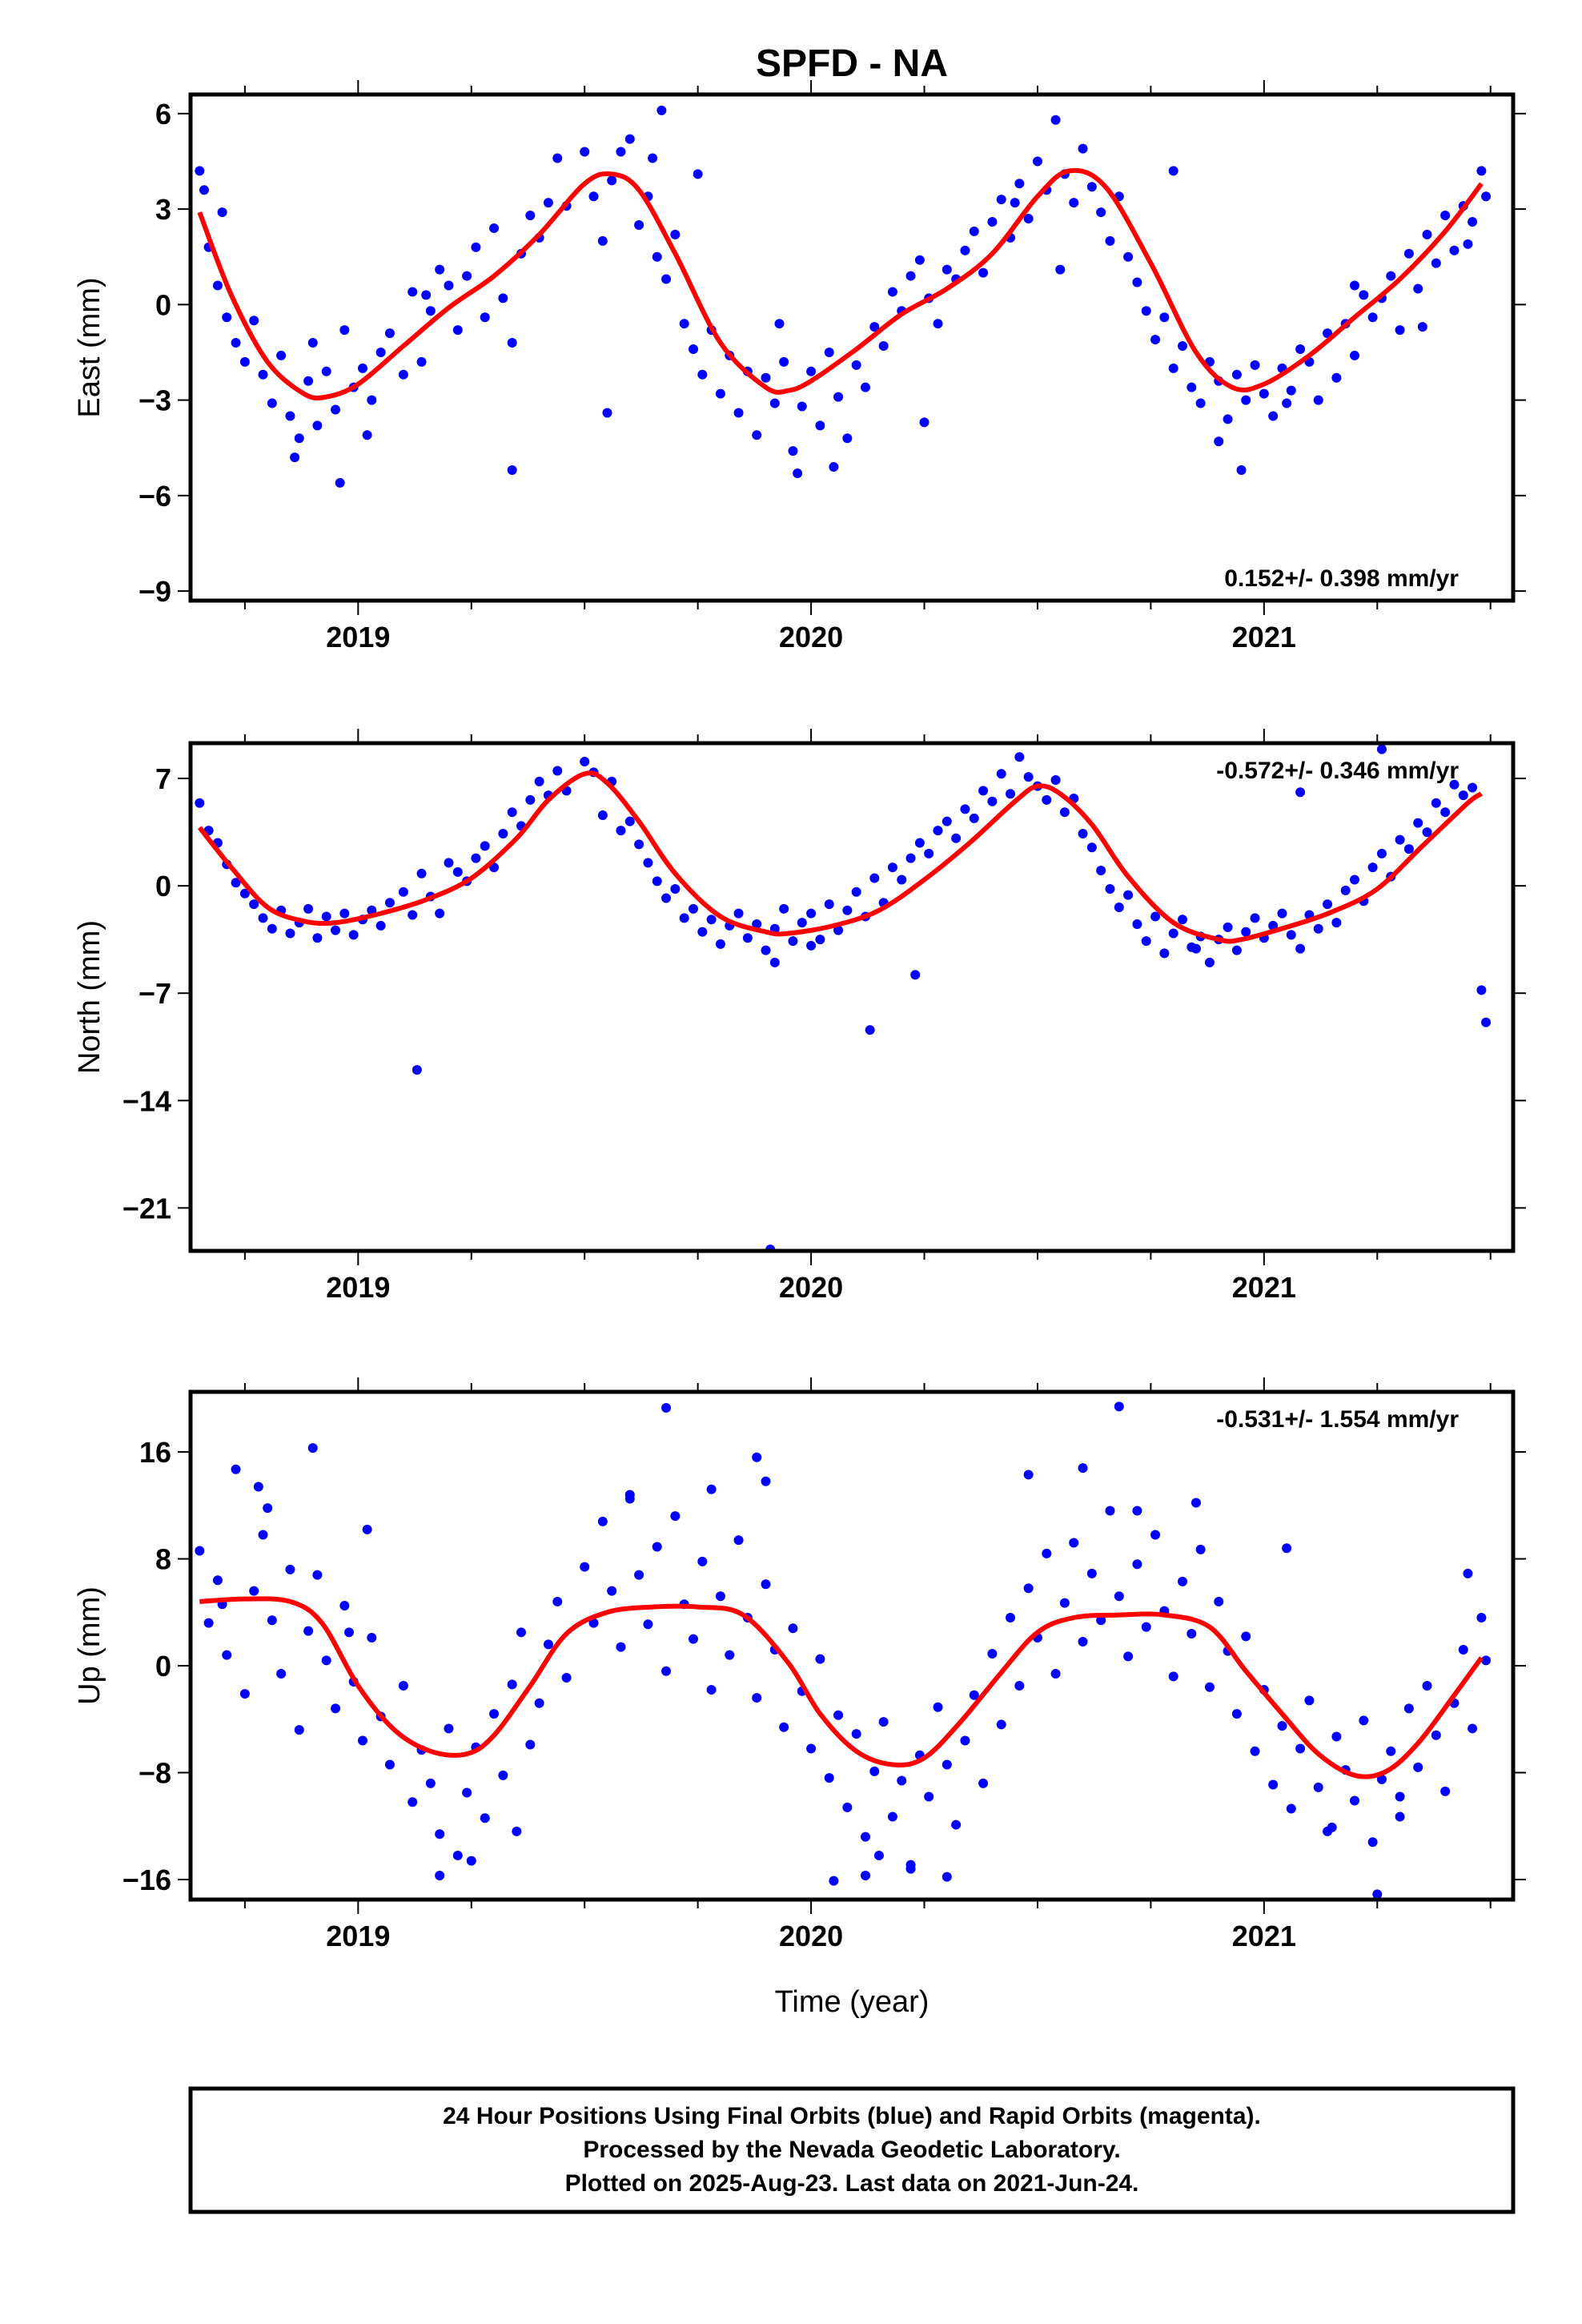 This screenshot has width=1582, height=2324. What do you see at coordinates (163, 1666) in the screenshot?
I see `y-tick-label: 0` at bounding box center [163, 1666].